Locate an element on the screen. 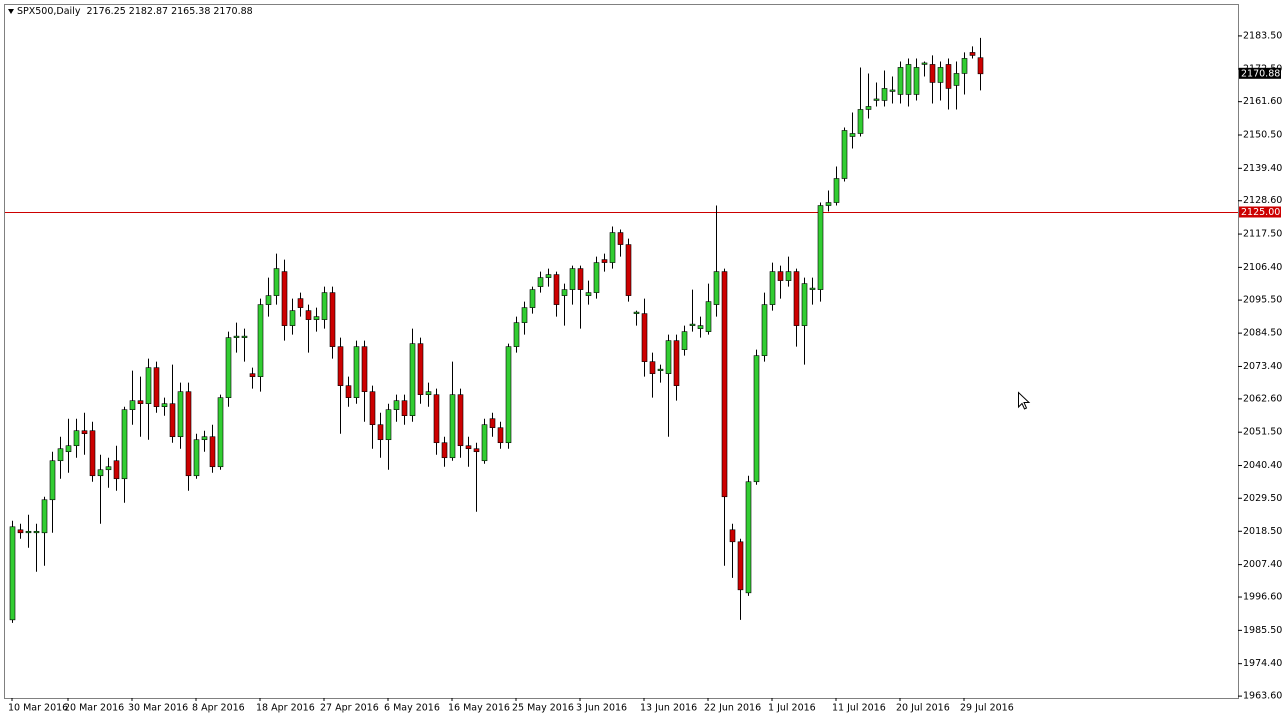 The width and height of the screenshot is (1283, 722). y-tick-label: 2040.40 is located at coordinates (1262, 465).